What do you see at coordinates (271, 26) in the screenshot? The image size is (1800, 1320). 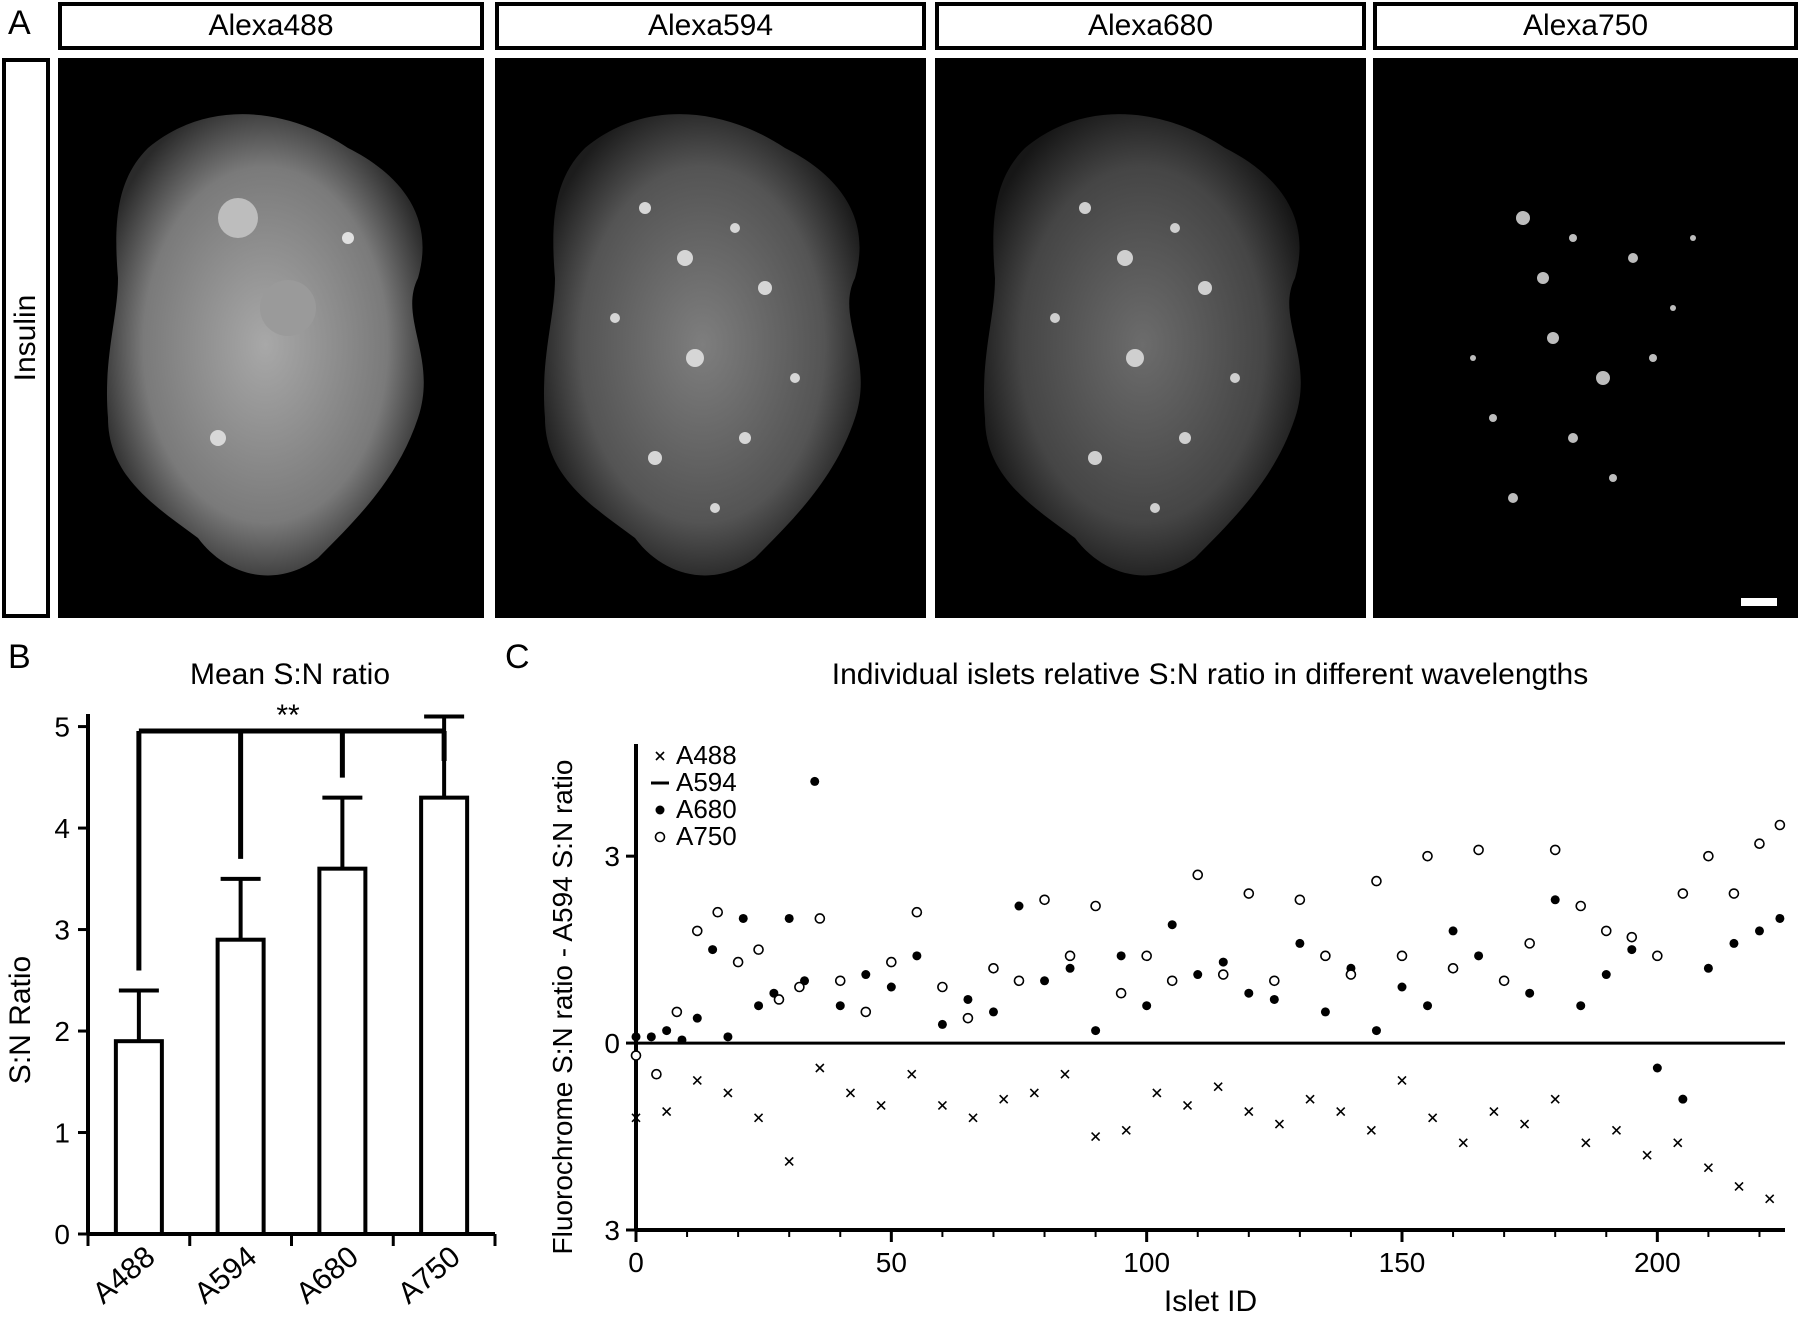 I see `column-label-alexa488: Alexa488` at bounding box center [271, 26].